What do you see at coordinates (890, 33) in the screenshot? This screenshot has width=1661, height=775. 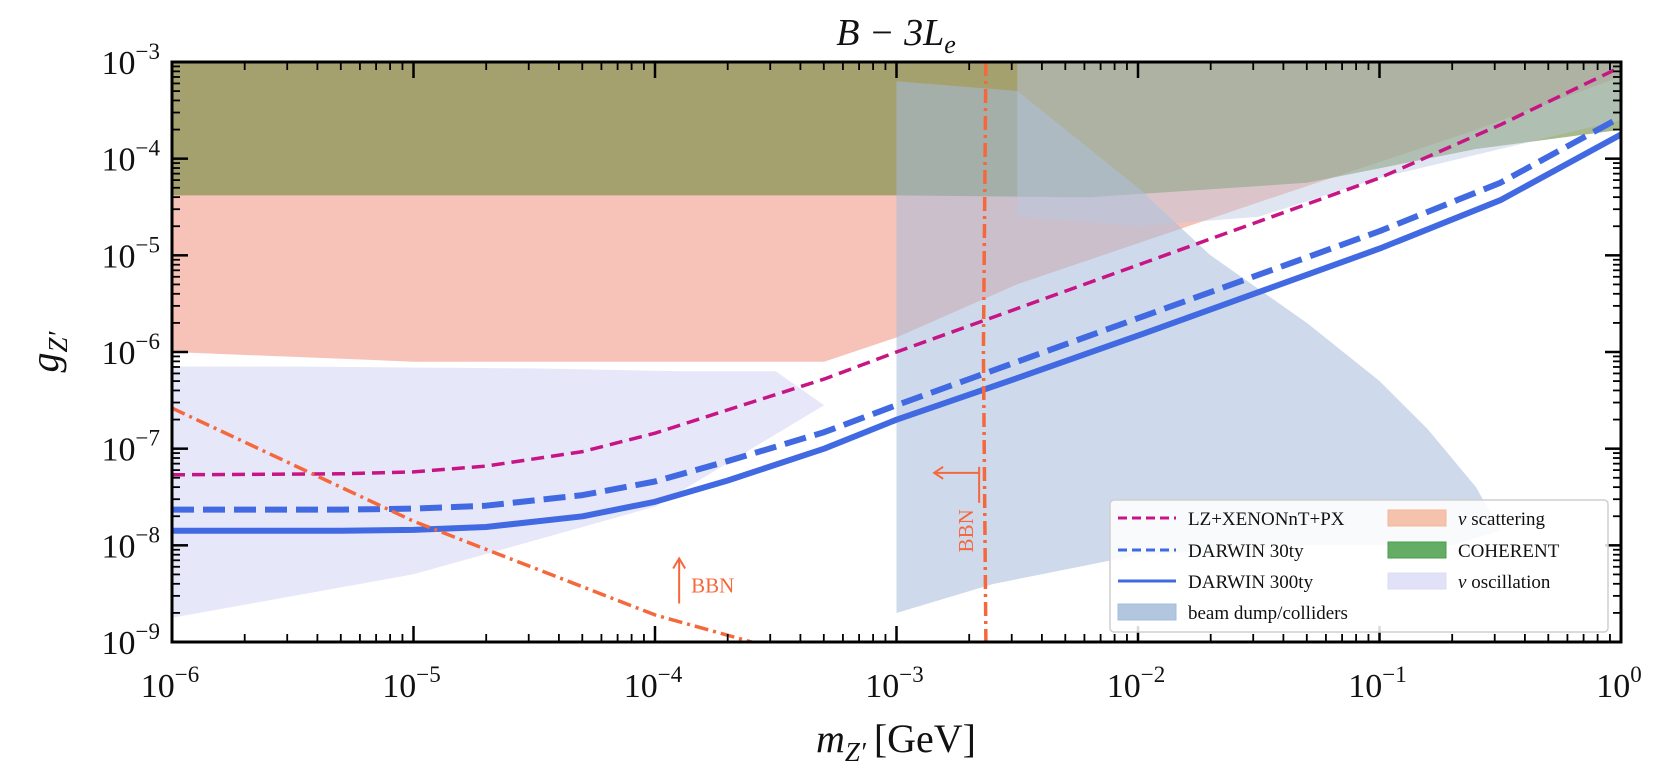 I see `chart-title-main: B − 3L` at bounding box center [890, 33].